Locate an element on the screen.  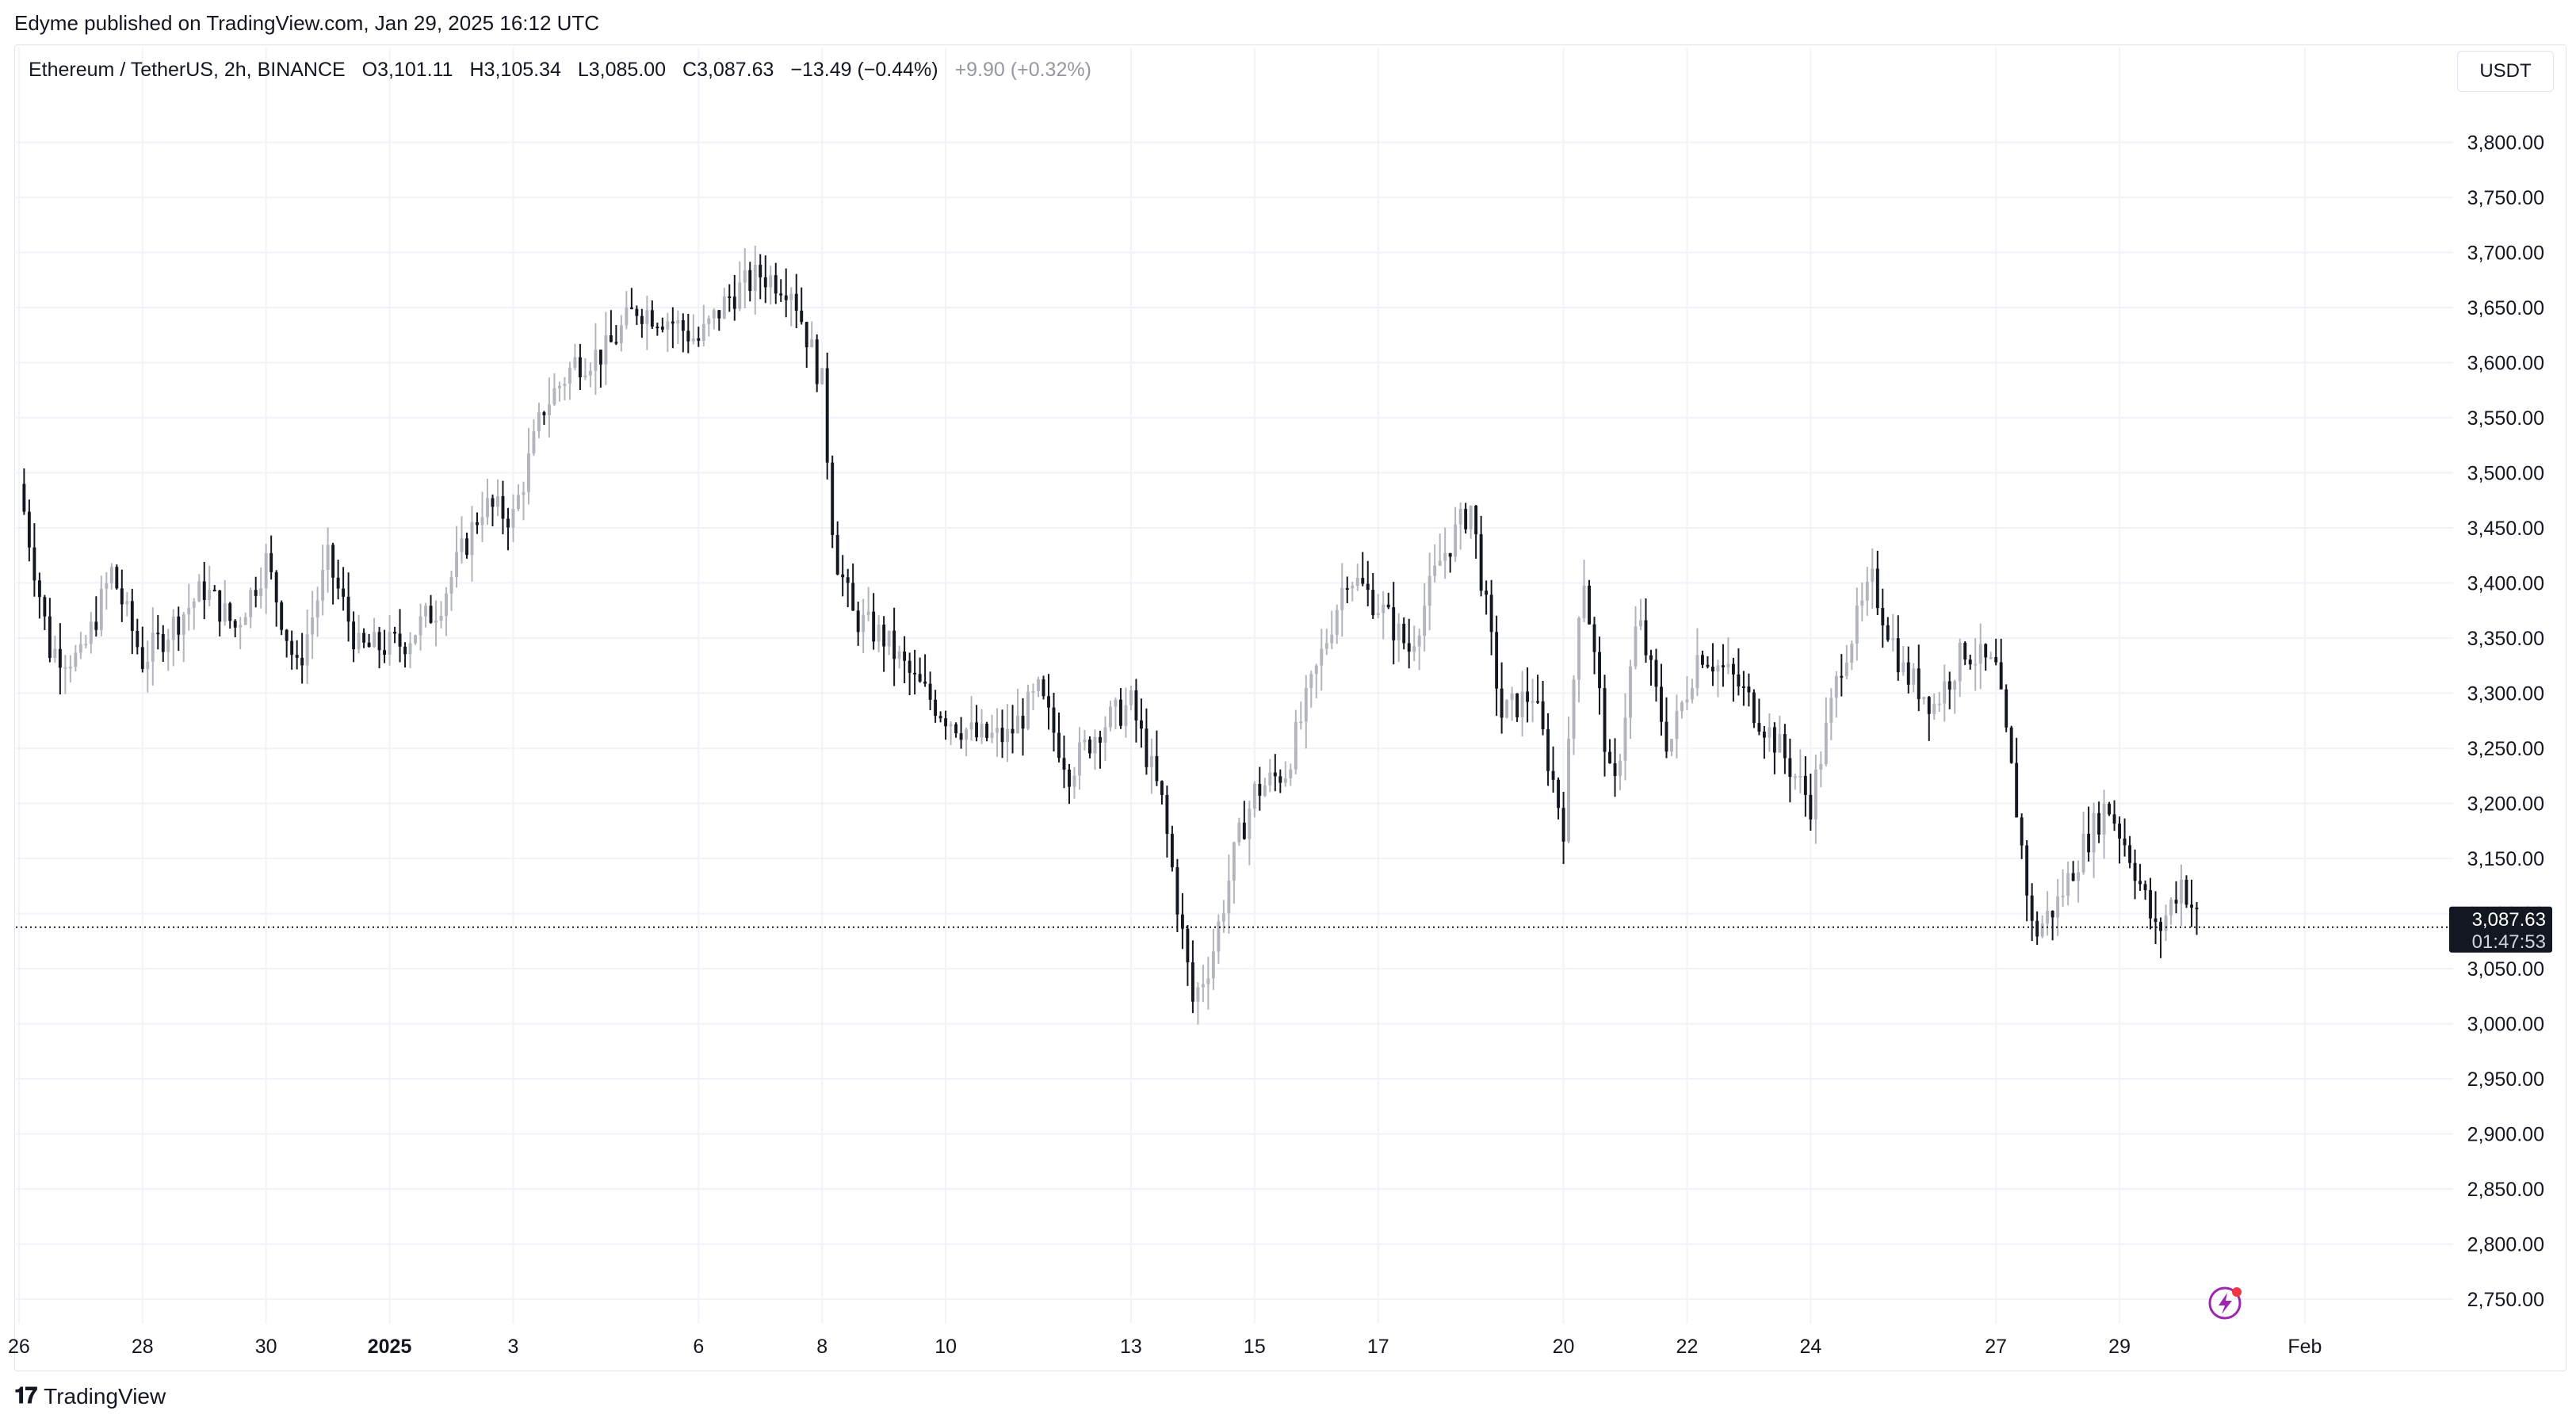
lightning-icon-bolt is located at coordinates (2225, 1303).